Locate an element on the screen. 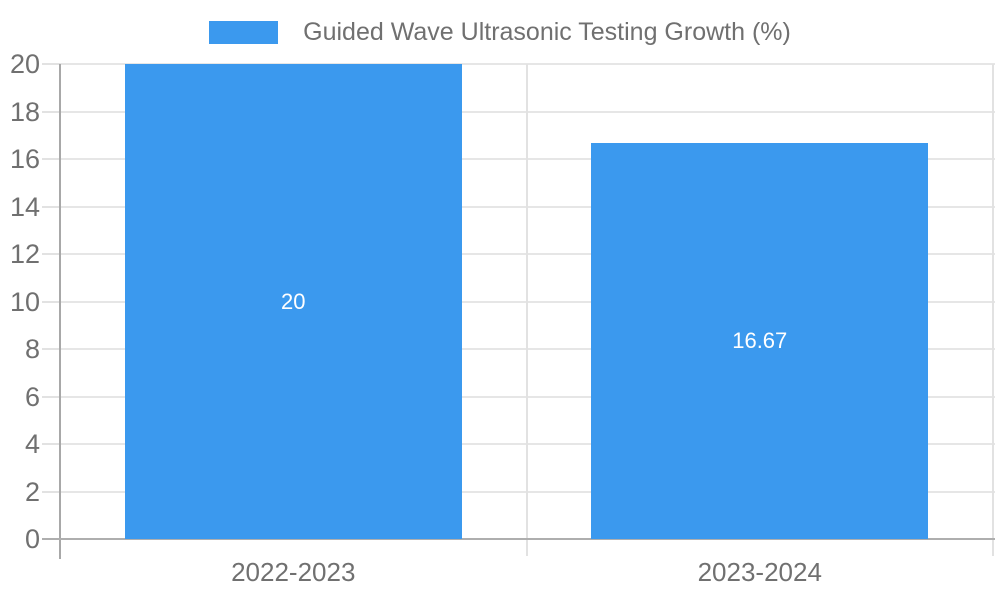 The height and width of the screenshot is (600, 1000). x-axis-line is located at coordinates (518, 539).